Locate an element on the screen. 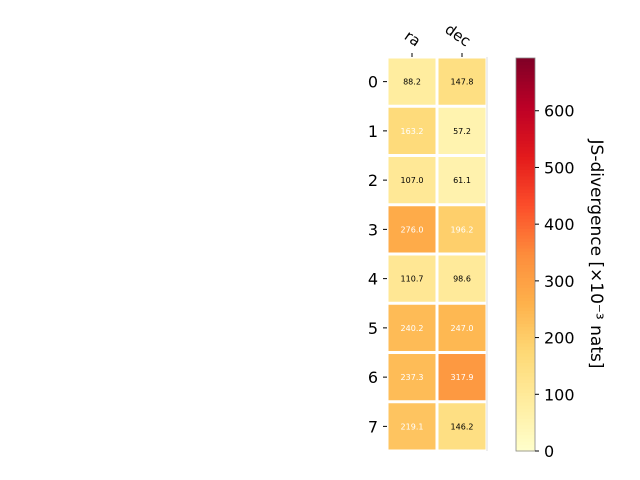 This screenshot has width=640, height=480. cell-value-label: 219.1 is located at coordinates (412, 426).